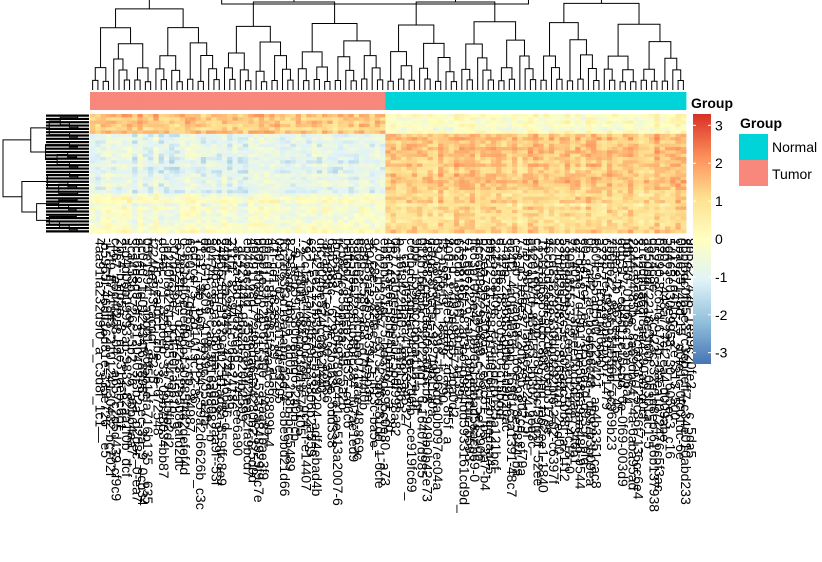  I want to click on column-label: fbc65057_74436f97899c4a1ae513a2007-6, so click(338, 372).